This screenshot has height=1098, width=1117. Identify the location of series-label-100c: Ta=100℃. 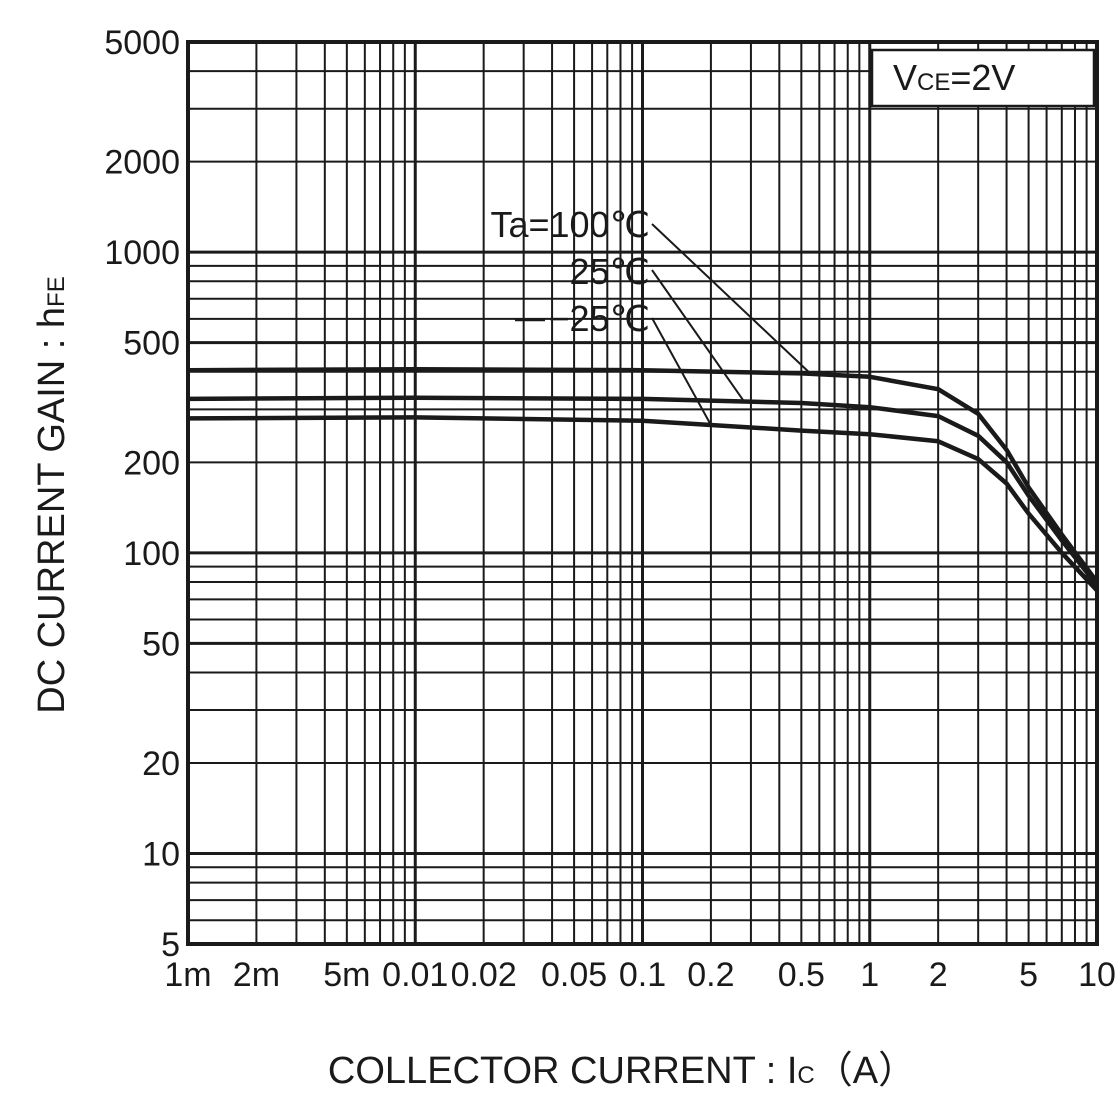
(570, 224).